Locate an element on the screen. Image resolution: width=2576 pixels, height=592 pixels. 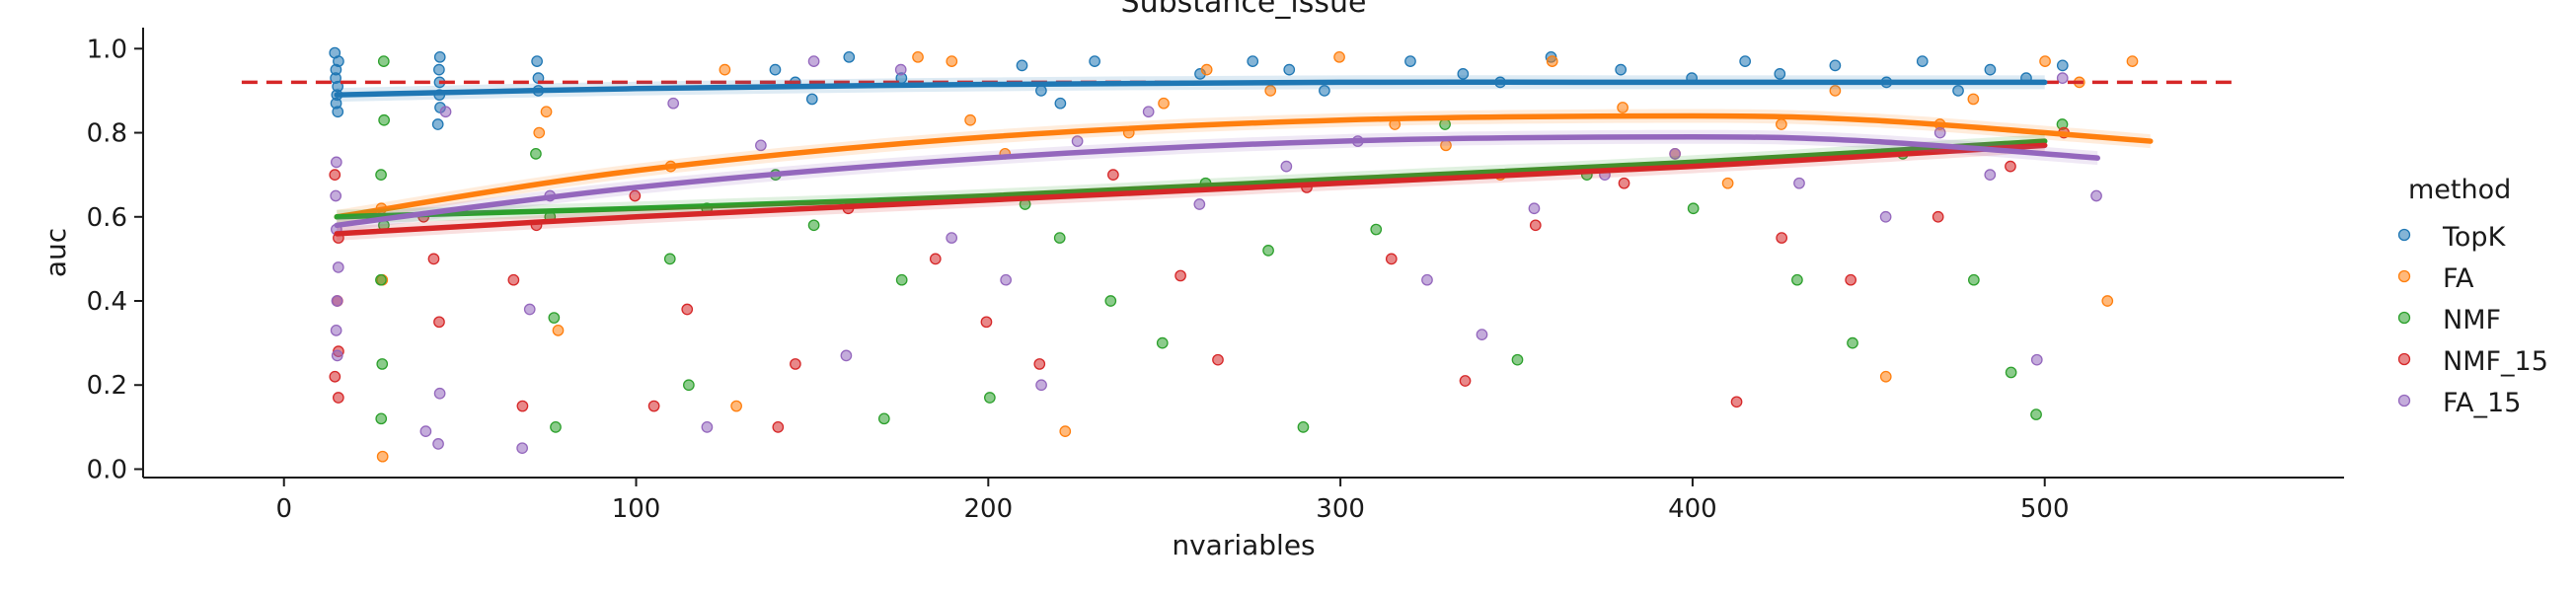
legend-label-fa_15: FA_15 is located at coordinates (2482, 403).